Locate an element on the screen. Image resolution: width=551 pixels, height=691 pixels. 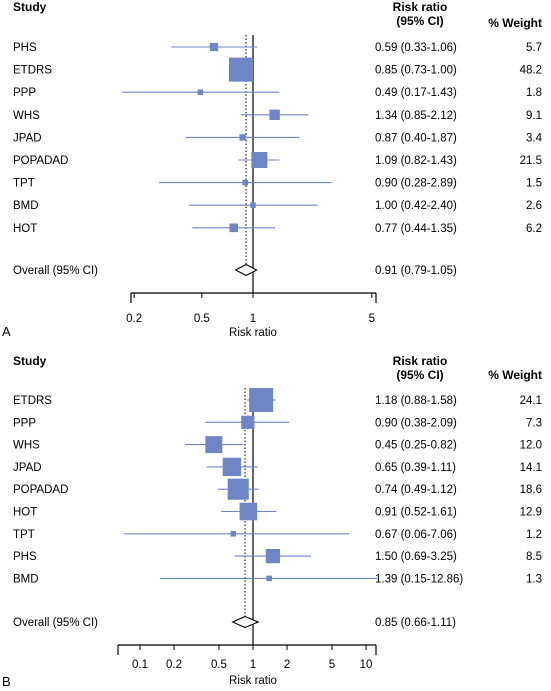
risk-ratio-ci-value: 1.39 (0.15-12.86) is located at coordinates (419, 579).